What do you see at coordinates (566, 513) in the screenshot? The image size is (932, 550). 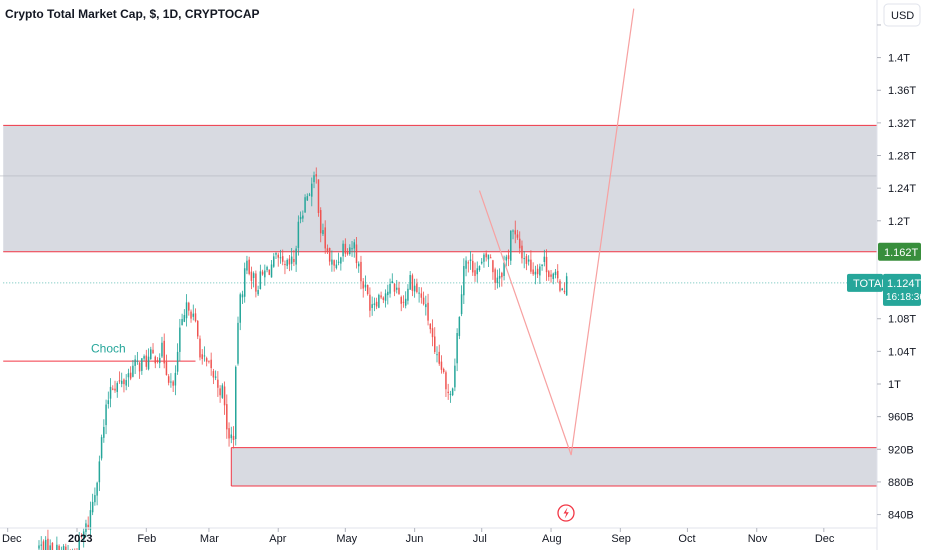 I see `lightning-icon` at bounding box center [566, 513].